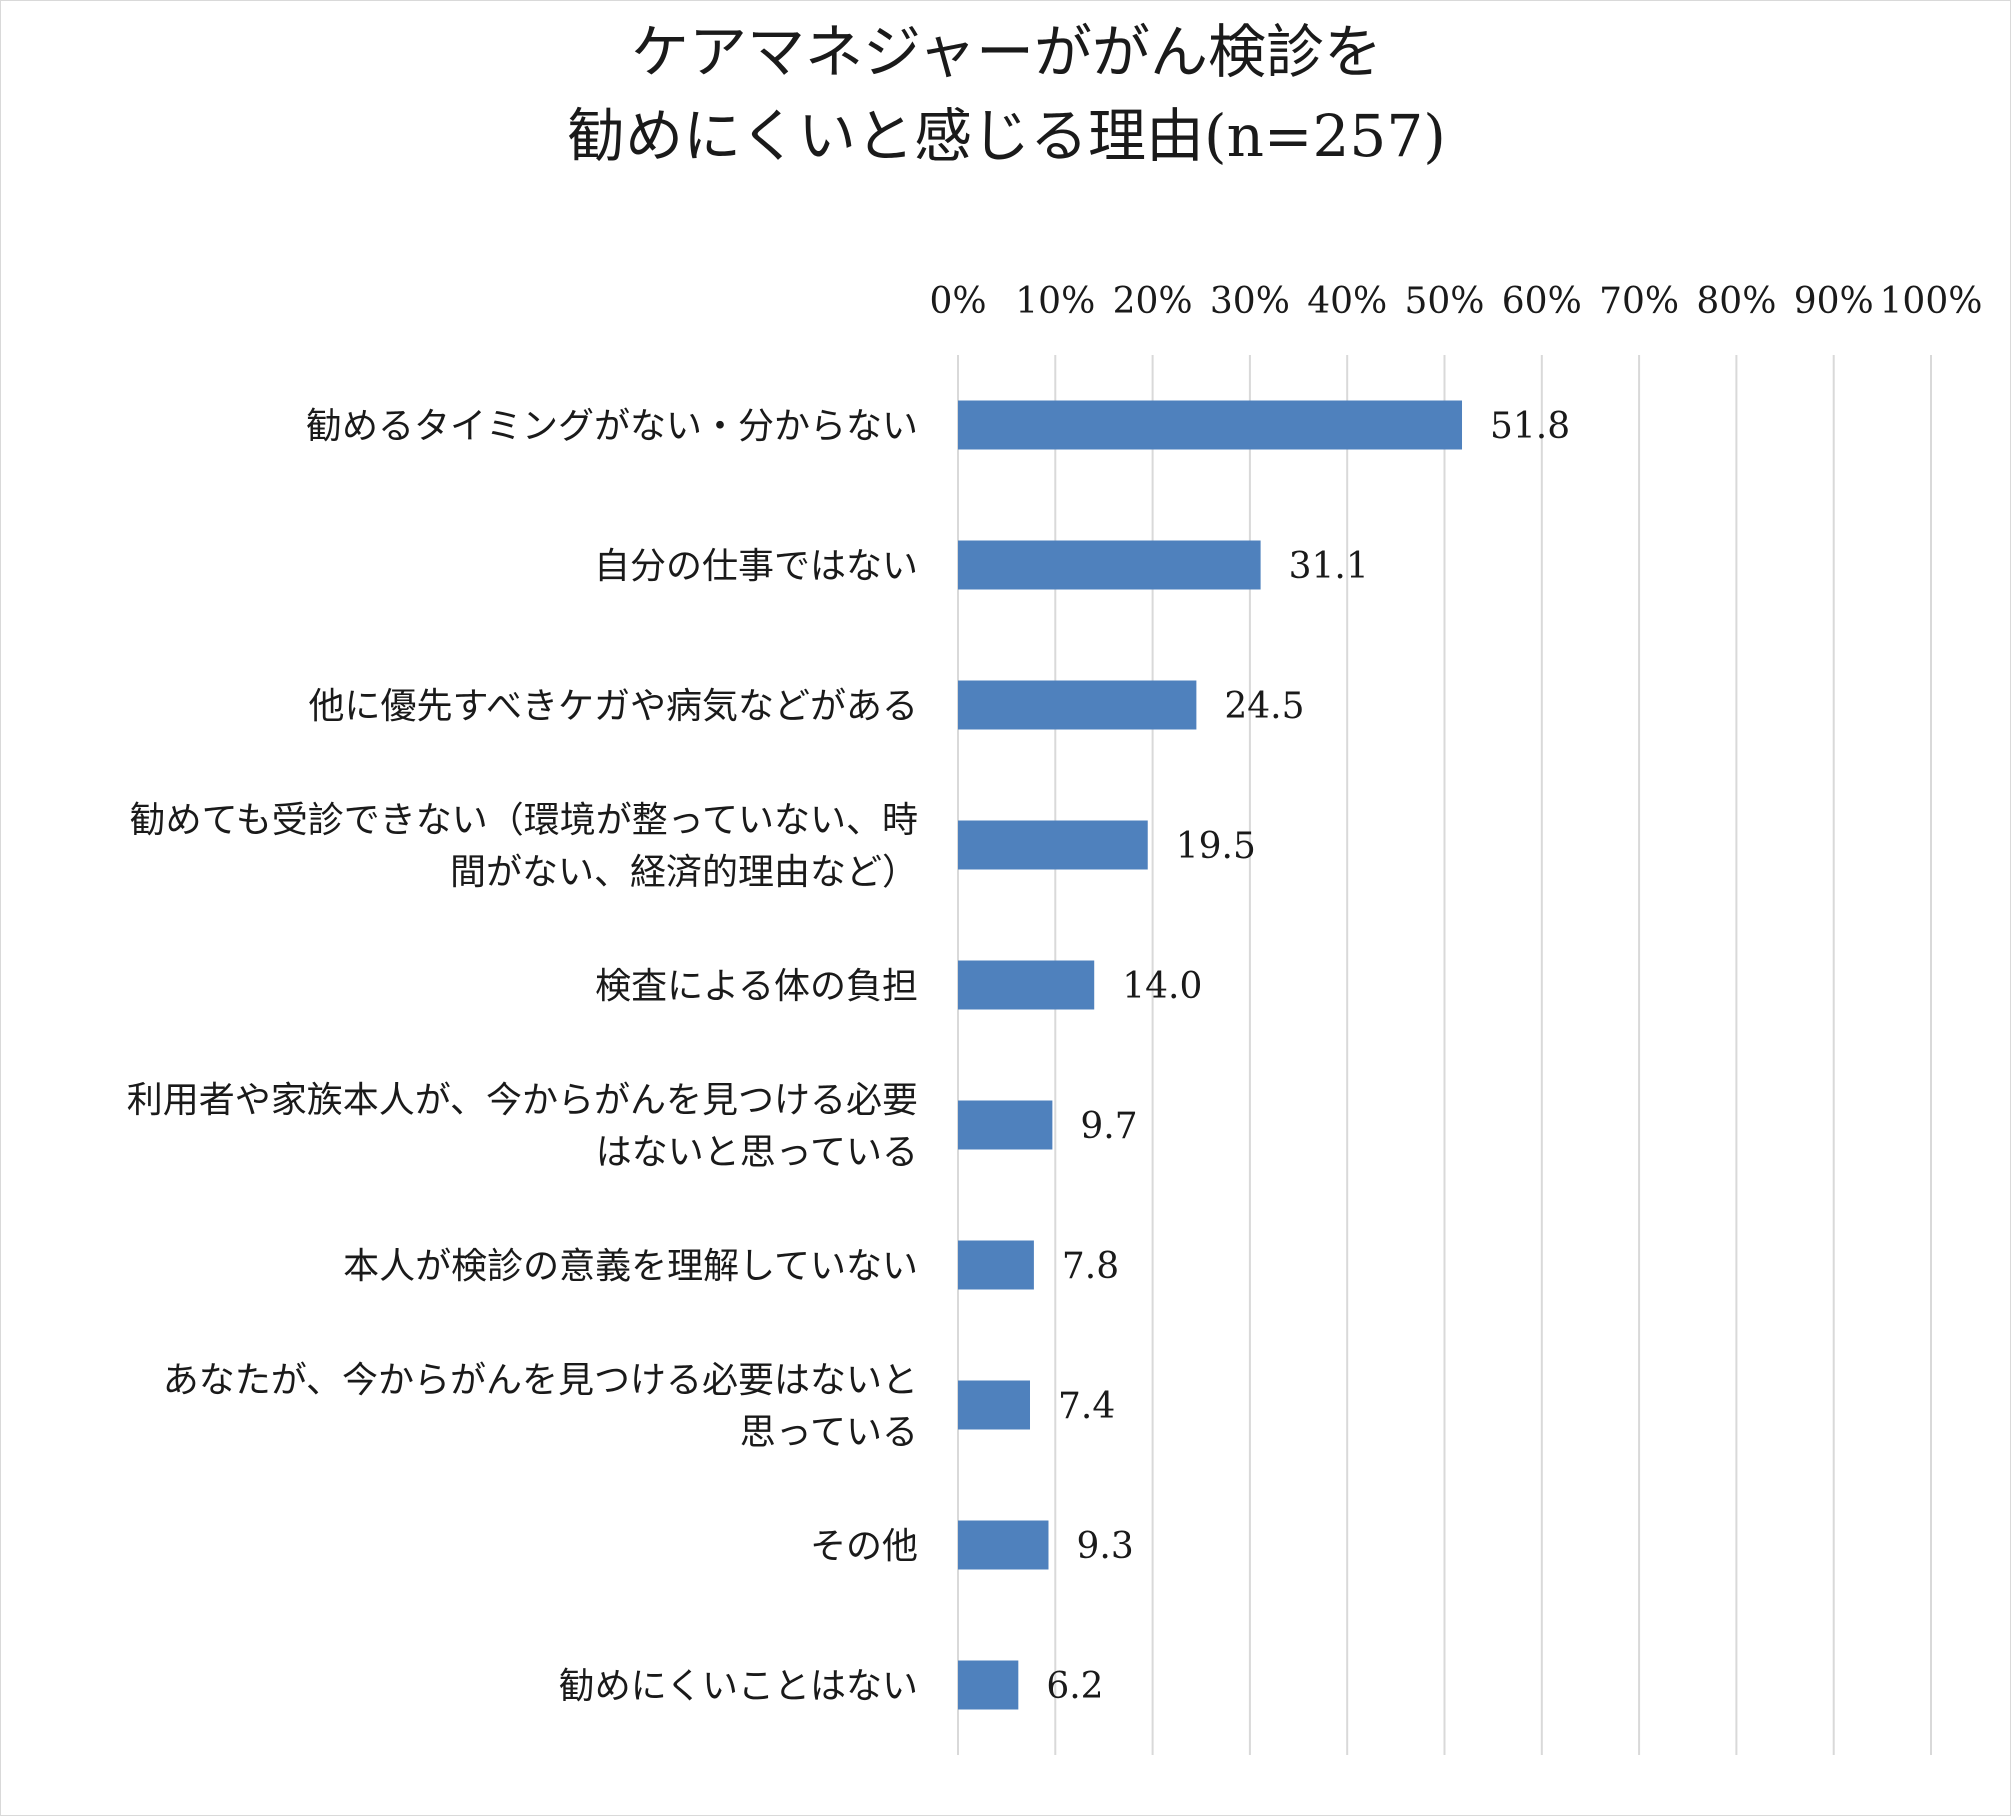 Image resolution: width=2011 pixels, height=1817 pixels. Describe the element at coordinates (1264, 706) in the screenshot. I see `data-label: 24.5` at that location.